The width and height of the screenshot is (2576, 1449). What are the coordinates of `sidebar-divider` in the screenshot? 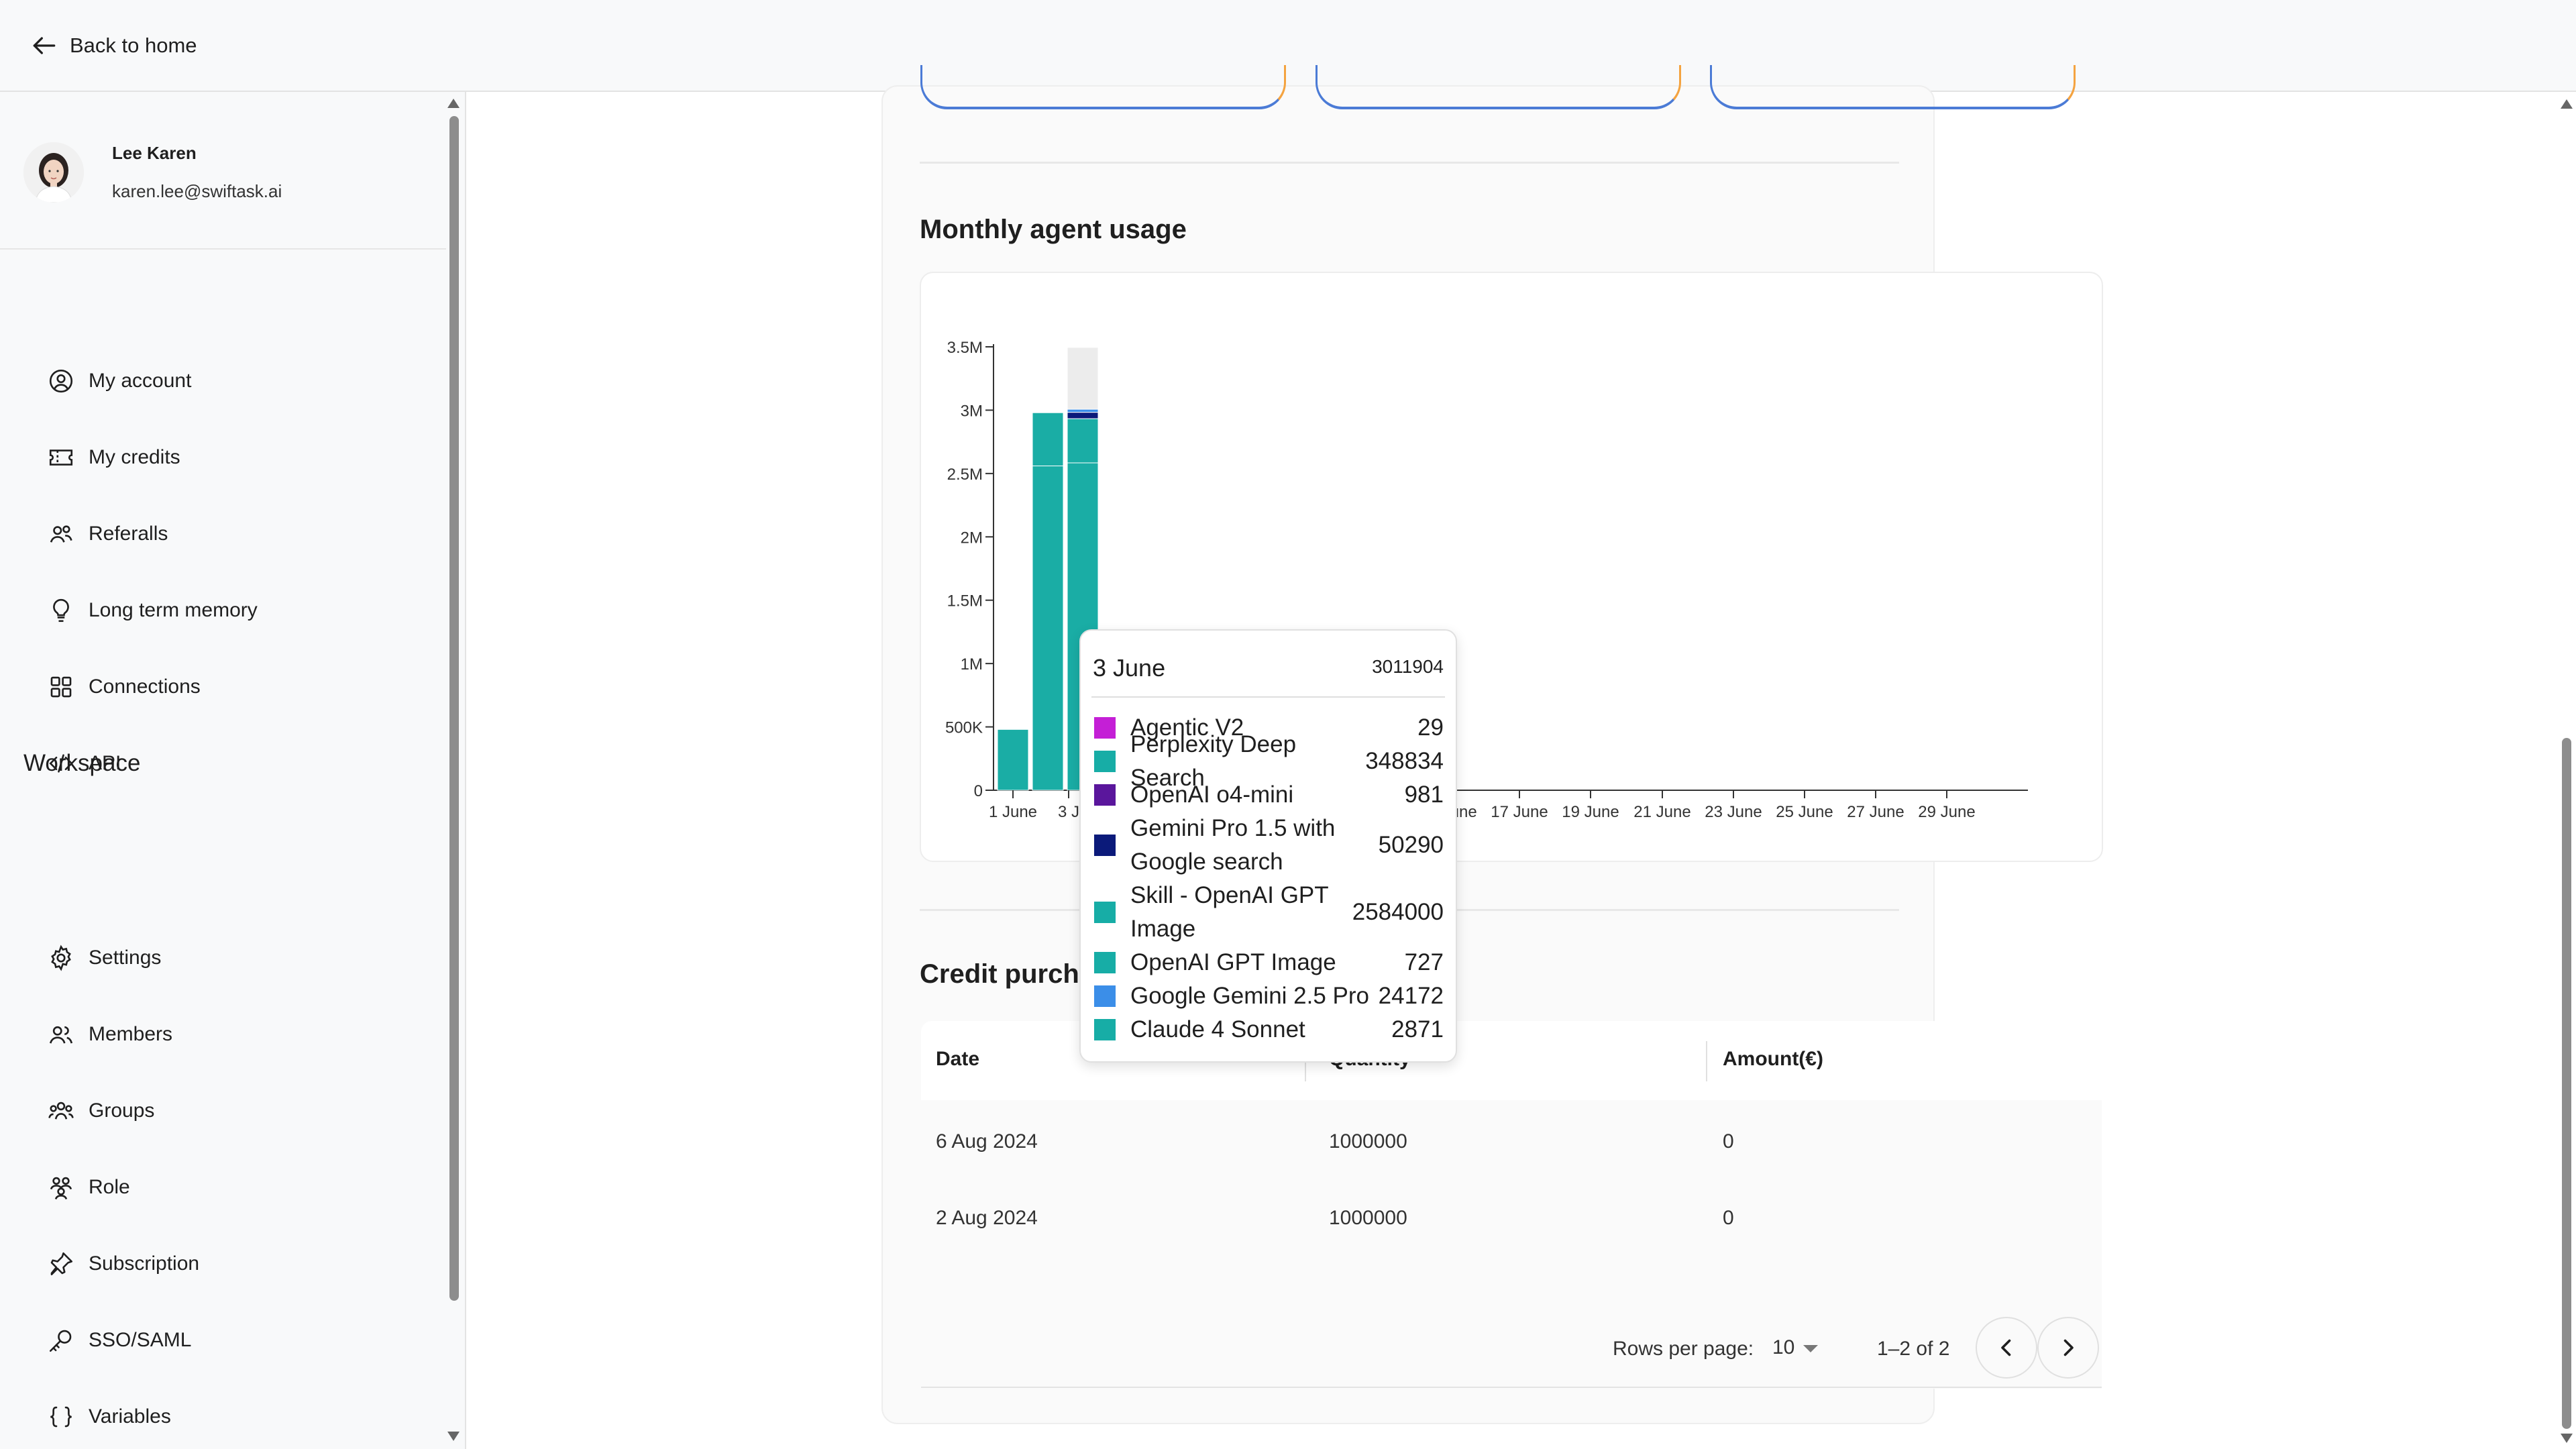 It's located at (223, 249).